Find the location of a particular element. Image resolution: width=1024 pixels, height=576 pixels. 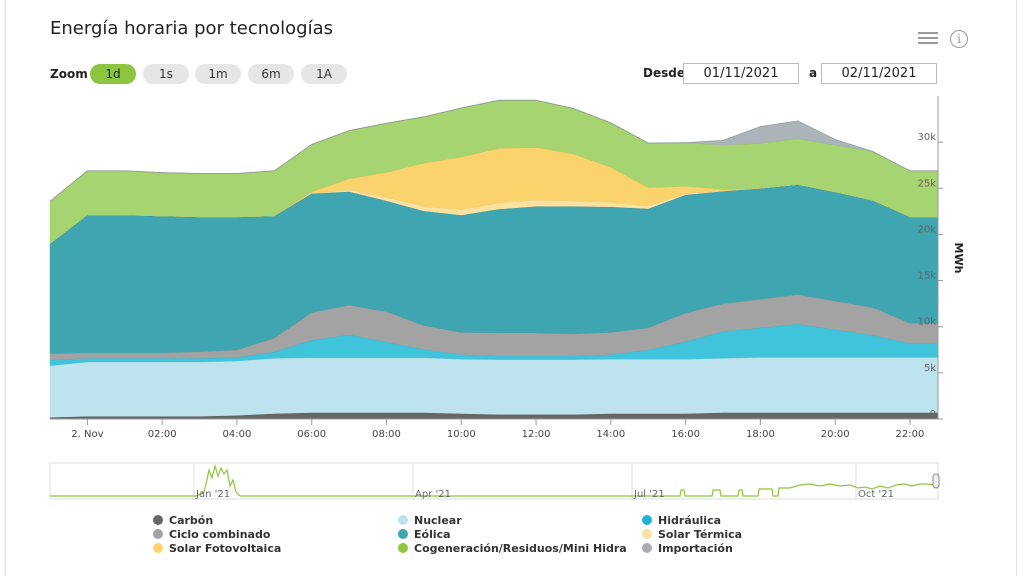

navigator: Jan '21 Apr '21 Jul '21 Oct '21 is located at coordinates (494, 481).